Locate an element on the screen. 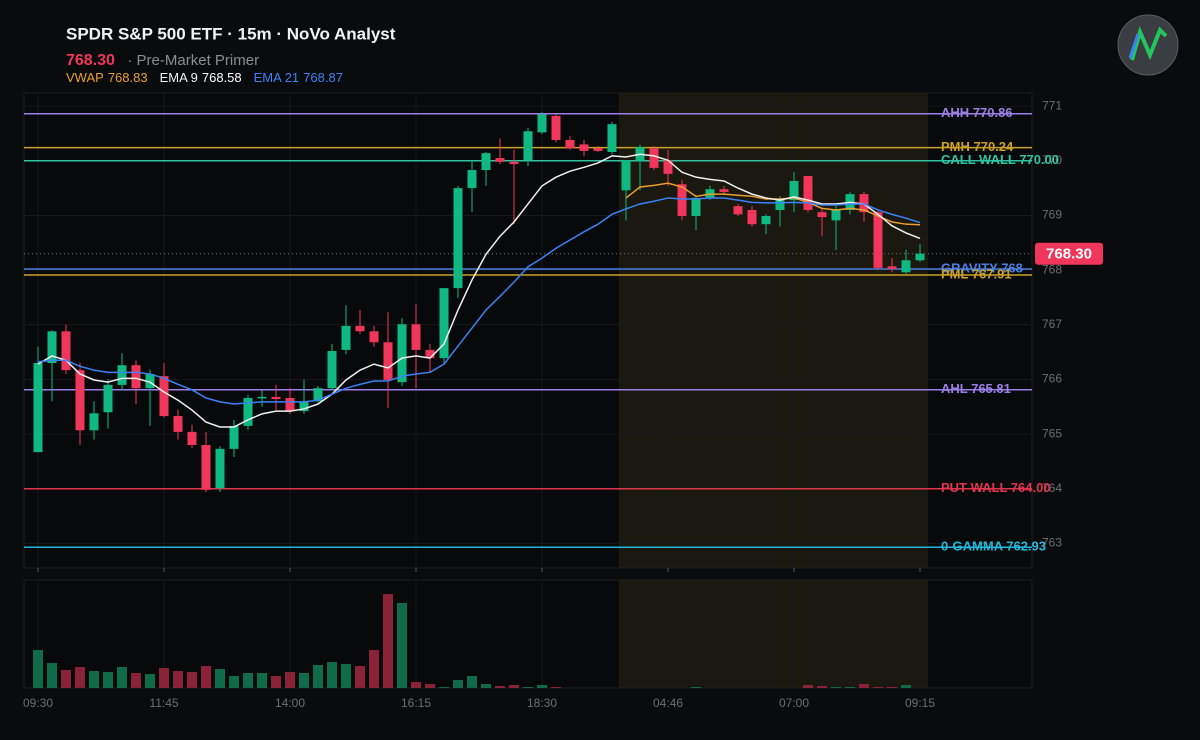 The image size is (1200, 740). logo is located at coordinates (1148, 45).